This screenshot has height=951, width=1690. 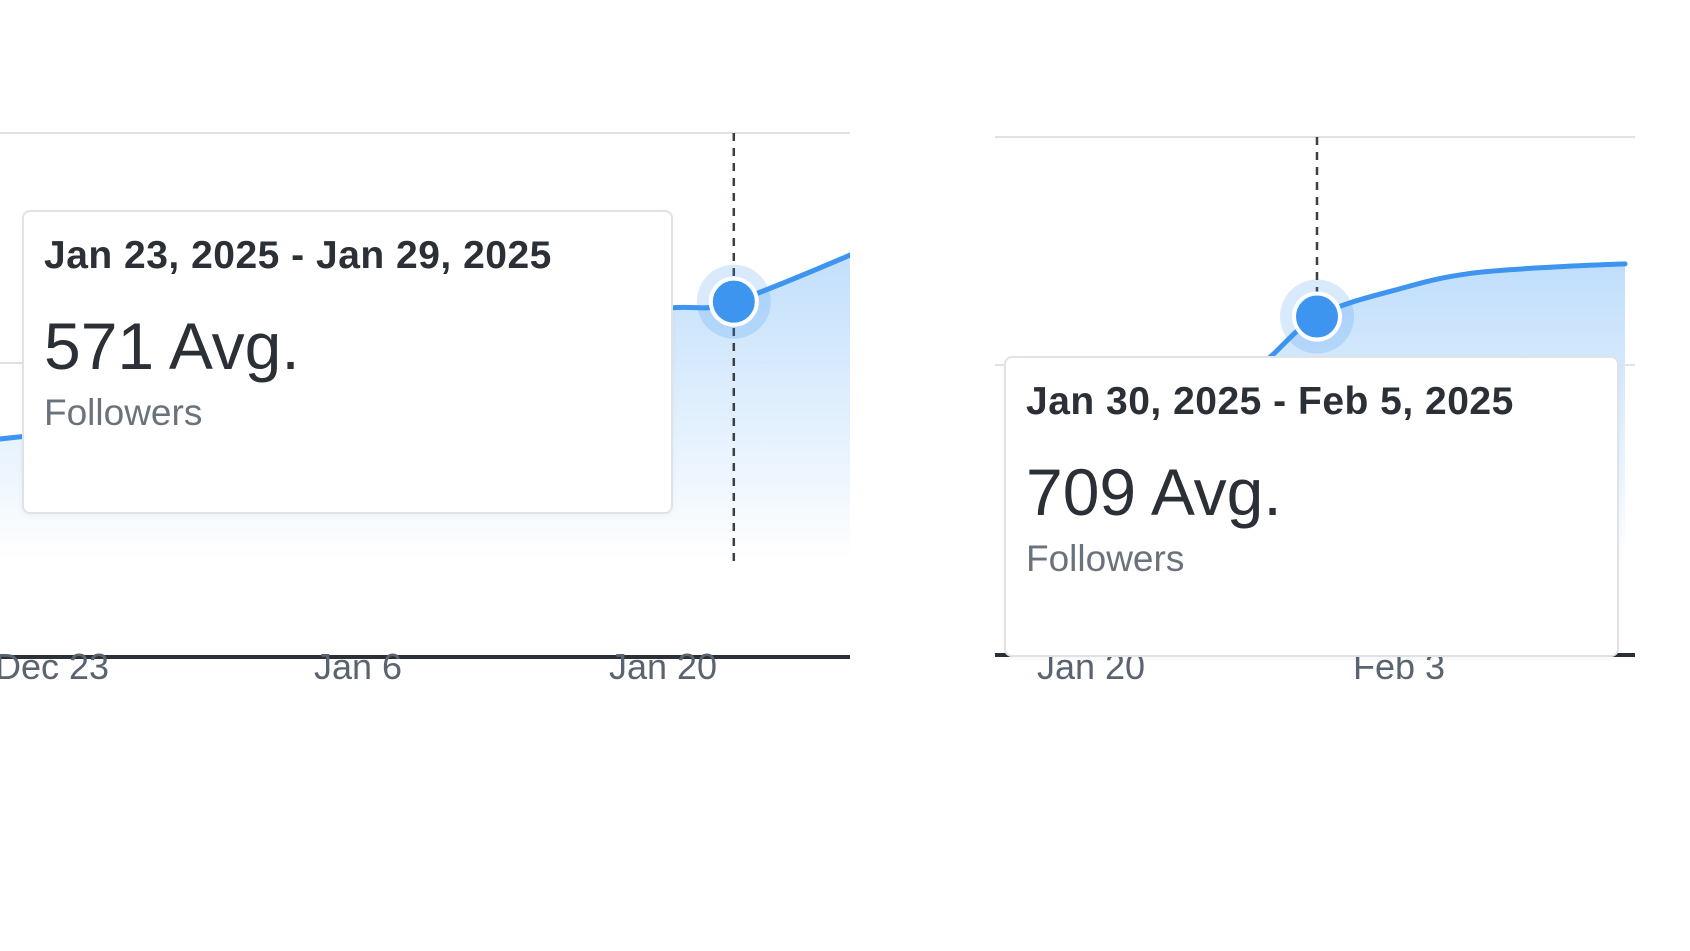 I want to click on x-tick-label: Dec 23, so click(x=55, y=666).